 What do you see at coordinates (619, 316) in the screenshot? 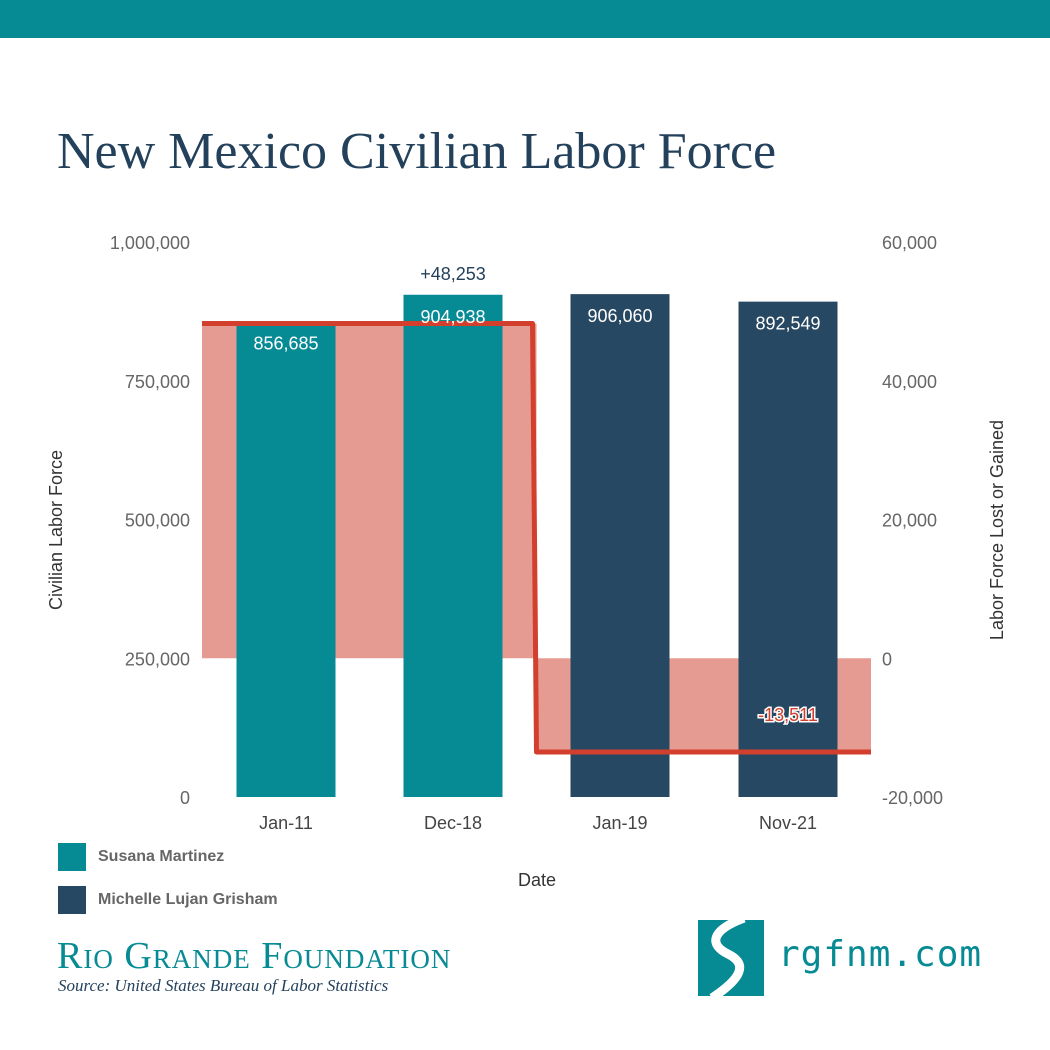
I see `bar-value-label: 906,060` at bounding box center [619, 316].